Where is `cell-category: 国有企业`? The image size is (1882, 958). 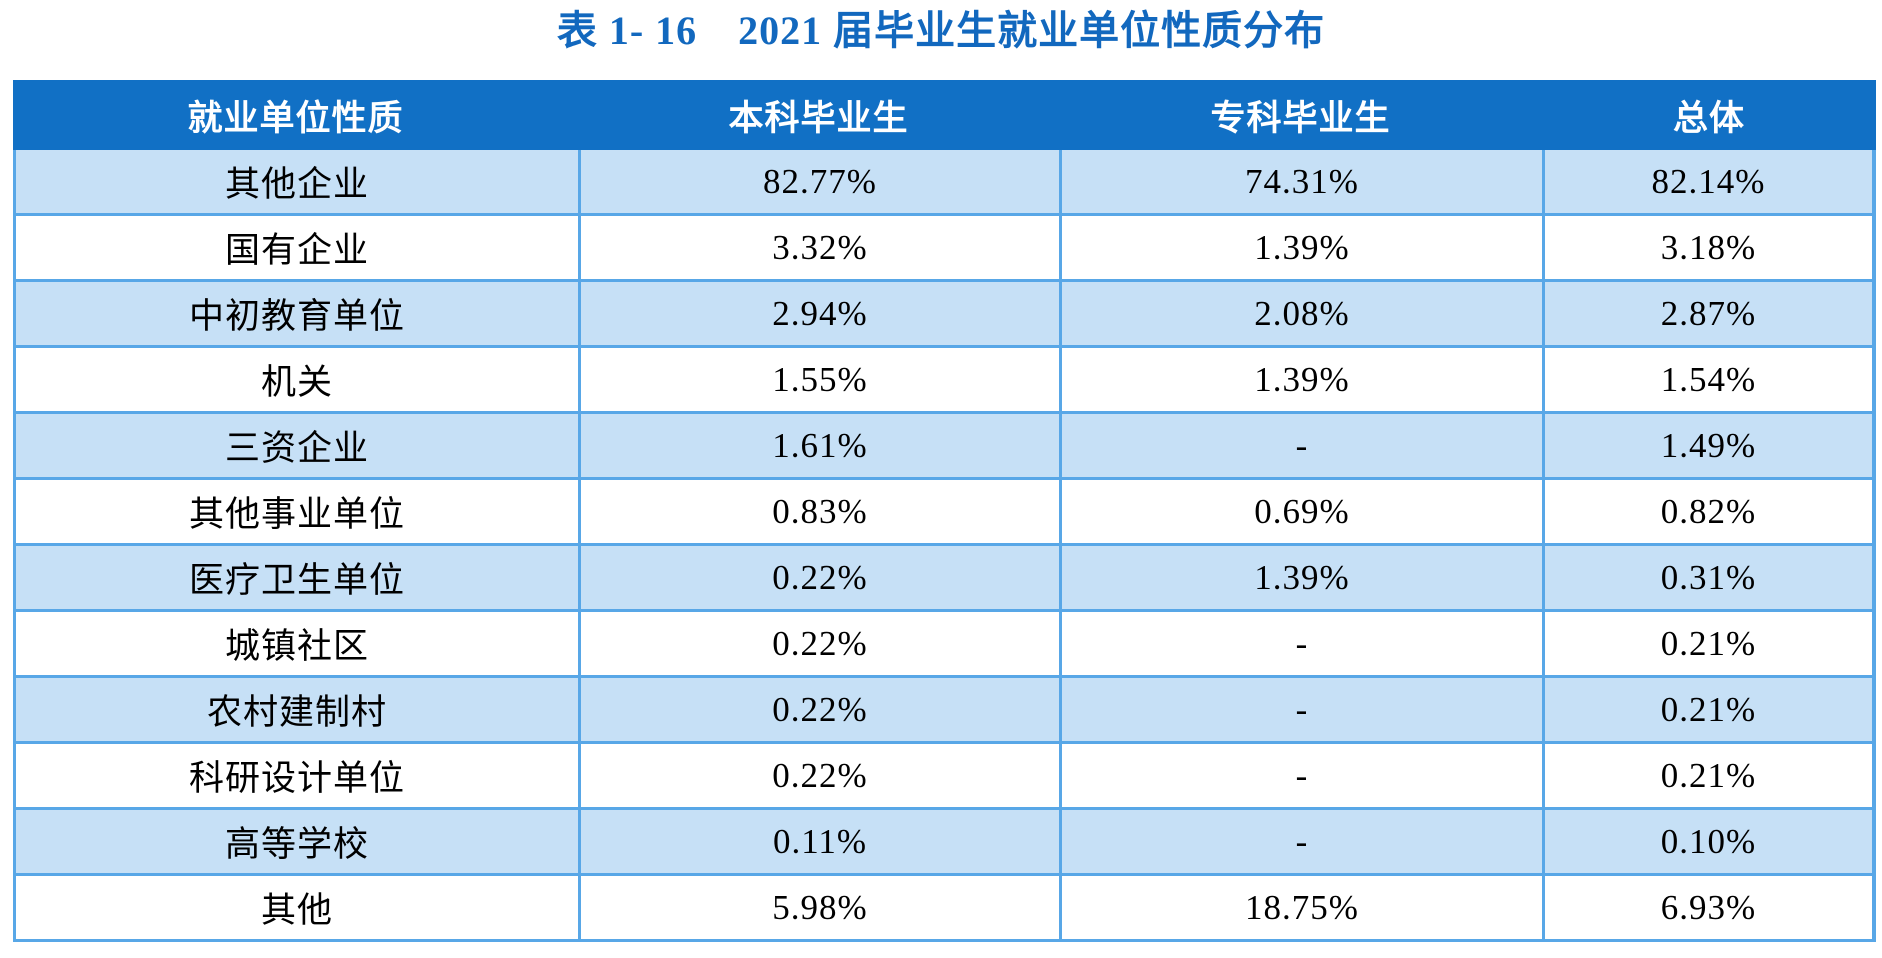 cell-category: 国有企业 is located at coordinates (295, 246).